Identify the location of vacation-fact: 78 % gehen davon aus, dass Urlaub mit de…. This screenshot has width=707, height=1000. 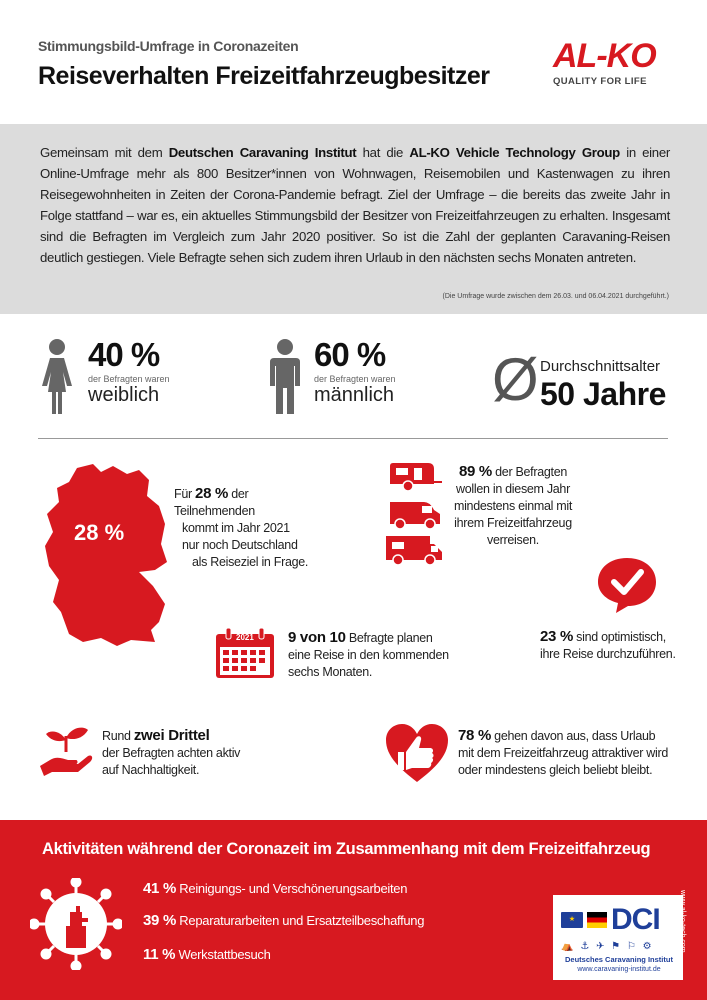
(573, 753).